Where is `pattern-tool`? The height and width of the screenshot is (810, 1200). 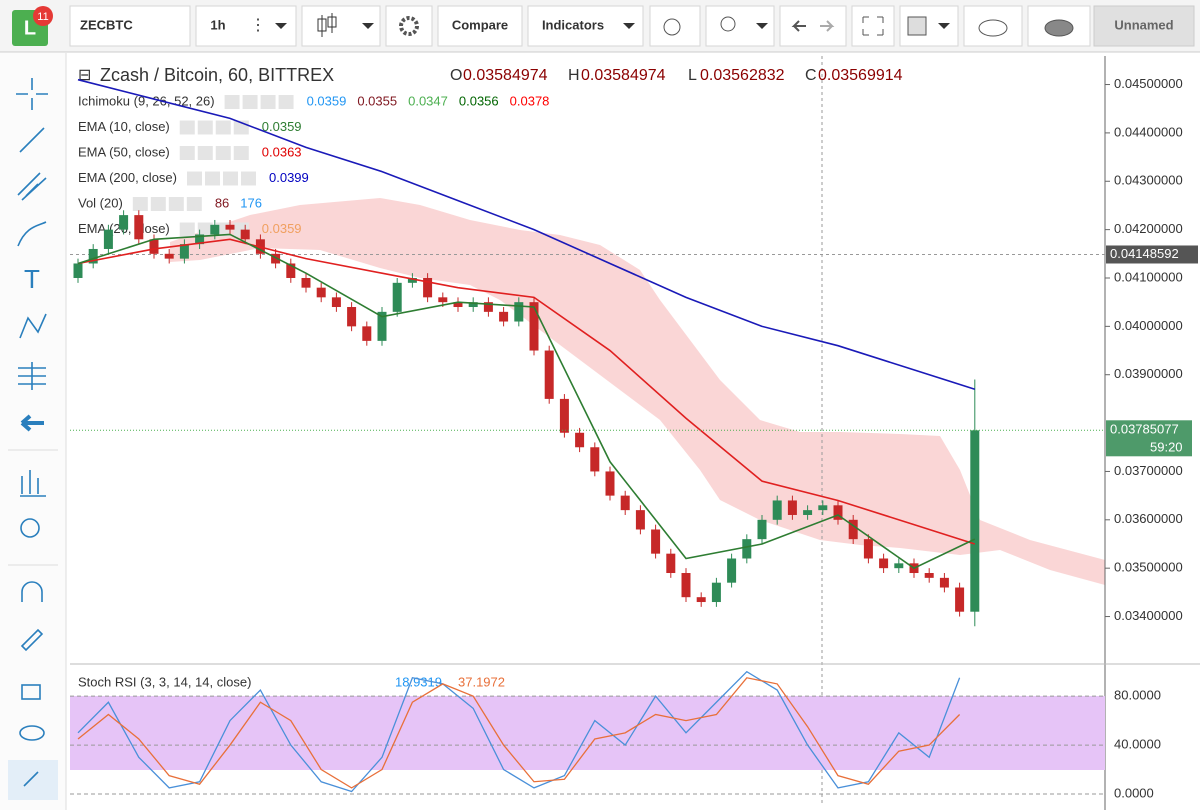
pattern-tool is located at coordinates (33, 326).